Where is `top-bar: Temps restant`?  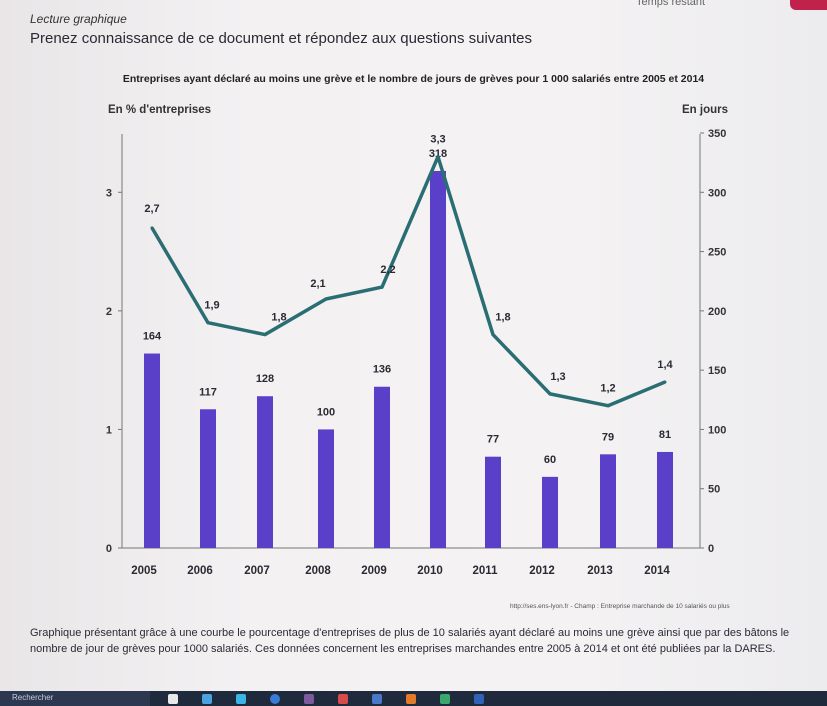
top-bar: Temps restant is located at coordinates (413, 6).